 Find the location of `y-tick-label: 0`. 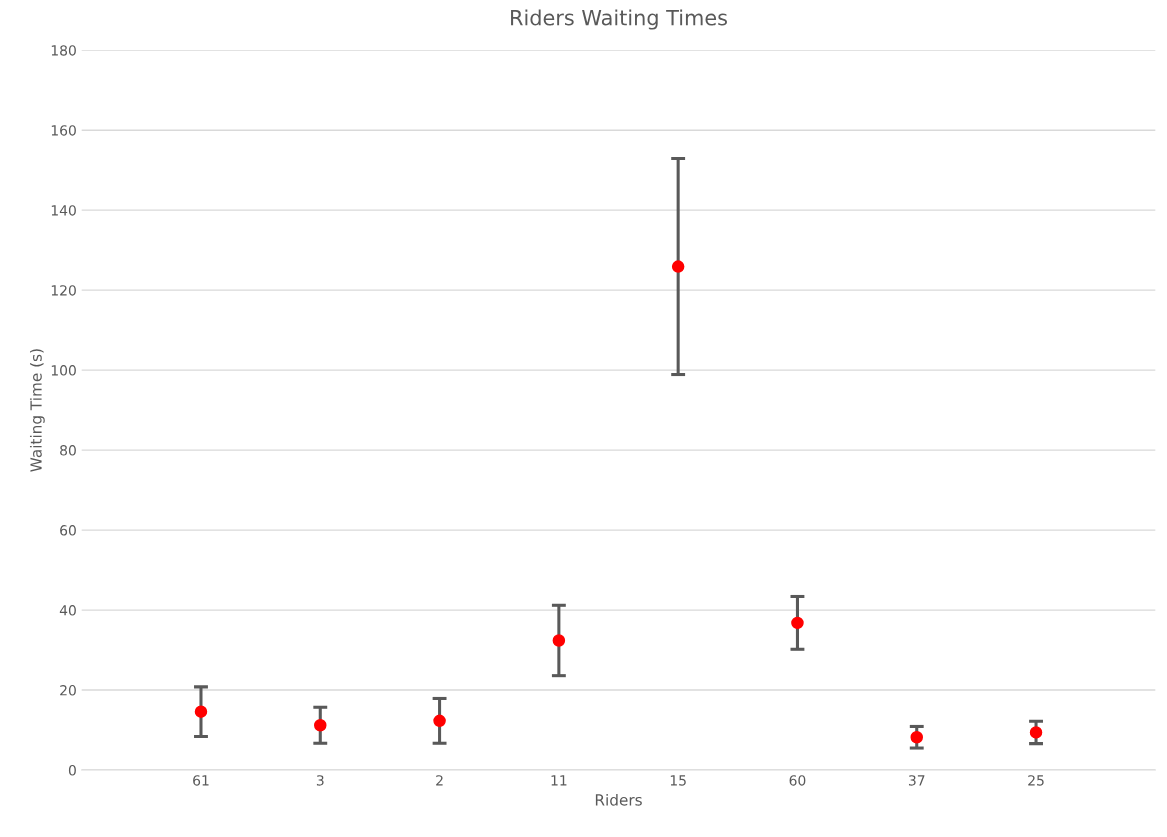

y-tick-label: 0 is located at coordinates (72, 770).